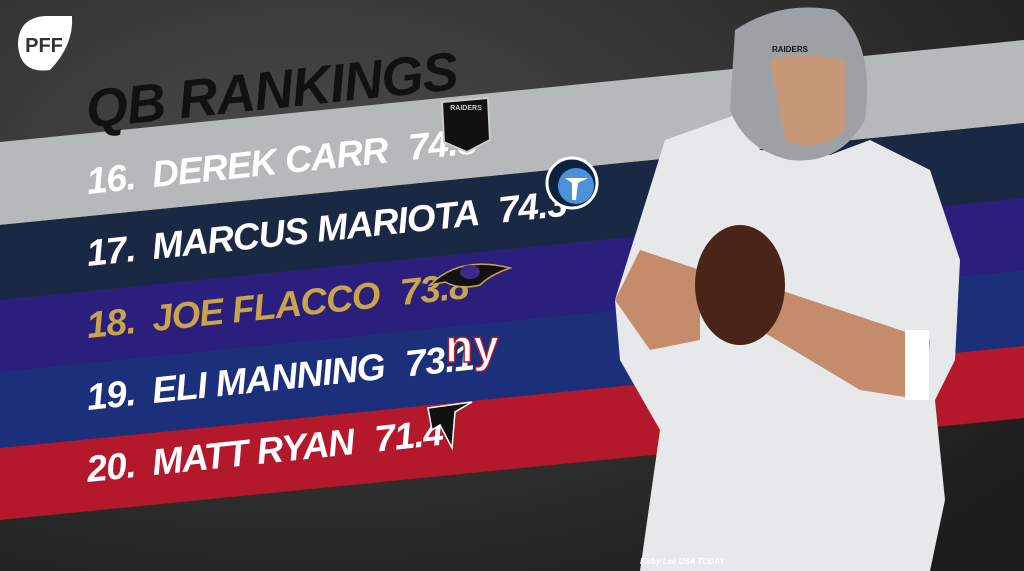 This screenshot has height=571, width=1024. What do you see at coordinates (470, 275) in the screenshot?
I see `ravens-logo` at bounding box center [470, 275].